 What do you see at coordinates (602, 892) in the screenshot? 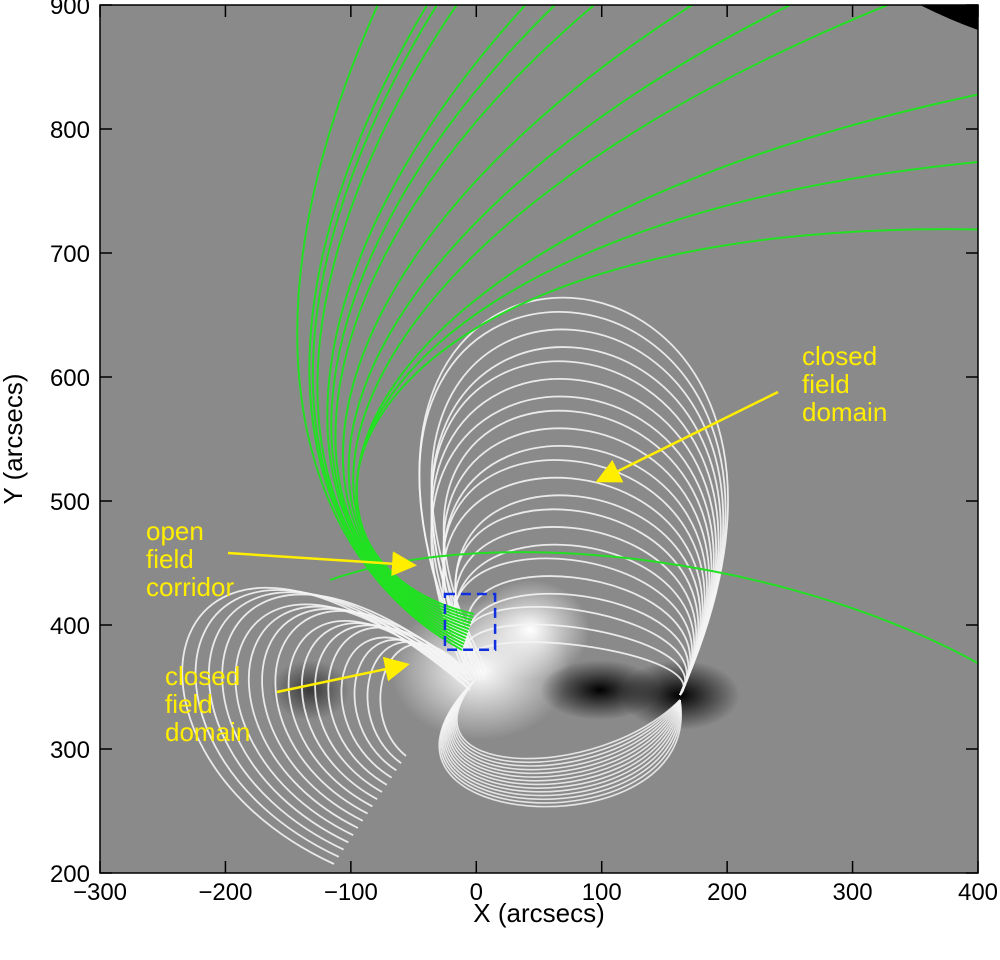
I see `x-tick-label: 100` at bounding box center [602, 892].